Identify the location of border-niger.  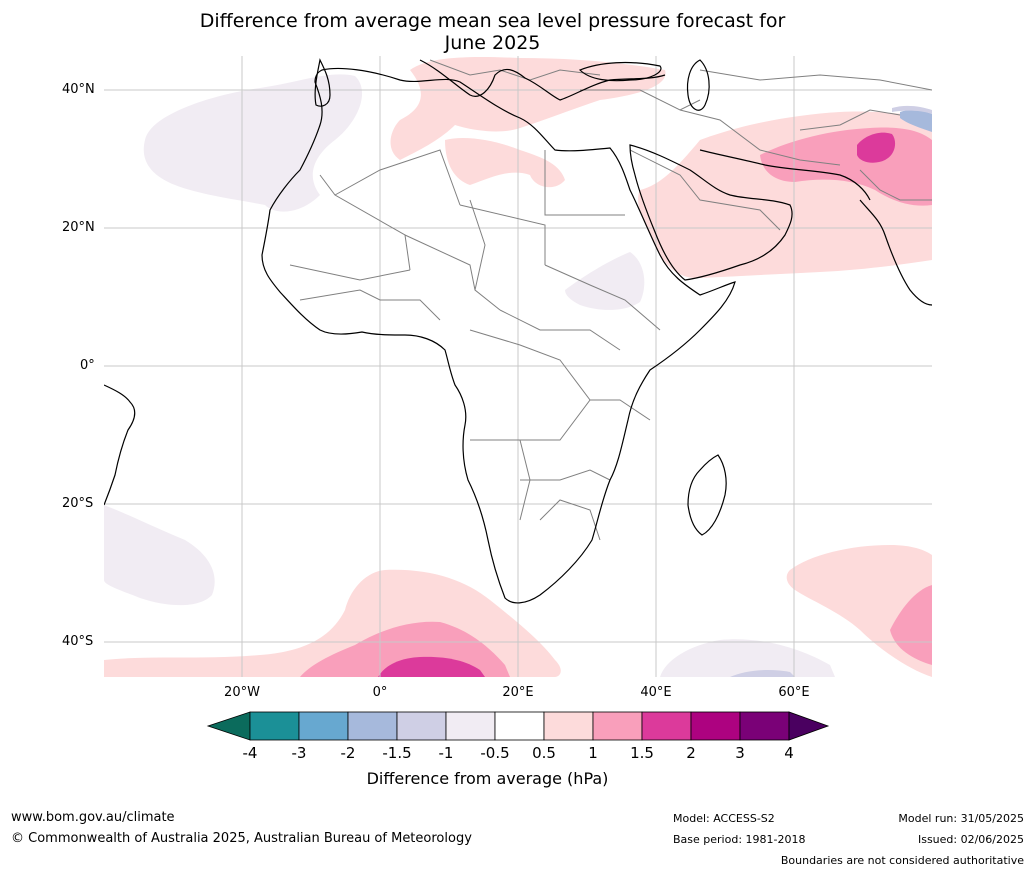
(440, 262).